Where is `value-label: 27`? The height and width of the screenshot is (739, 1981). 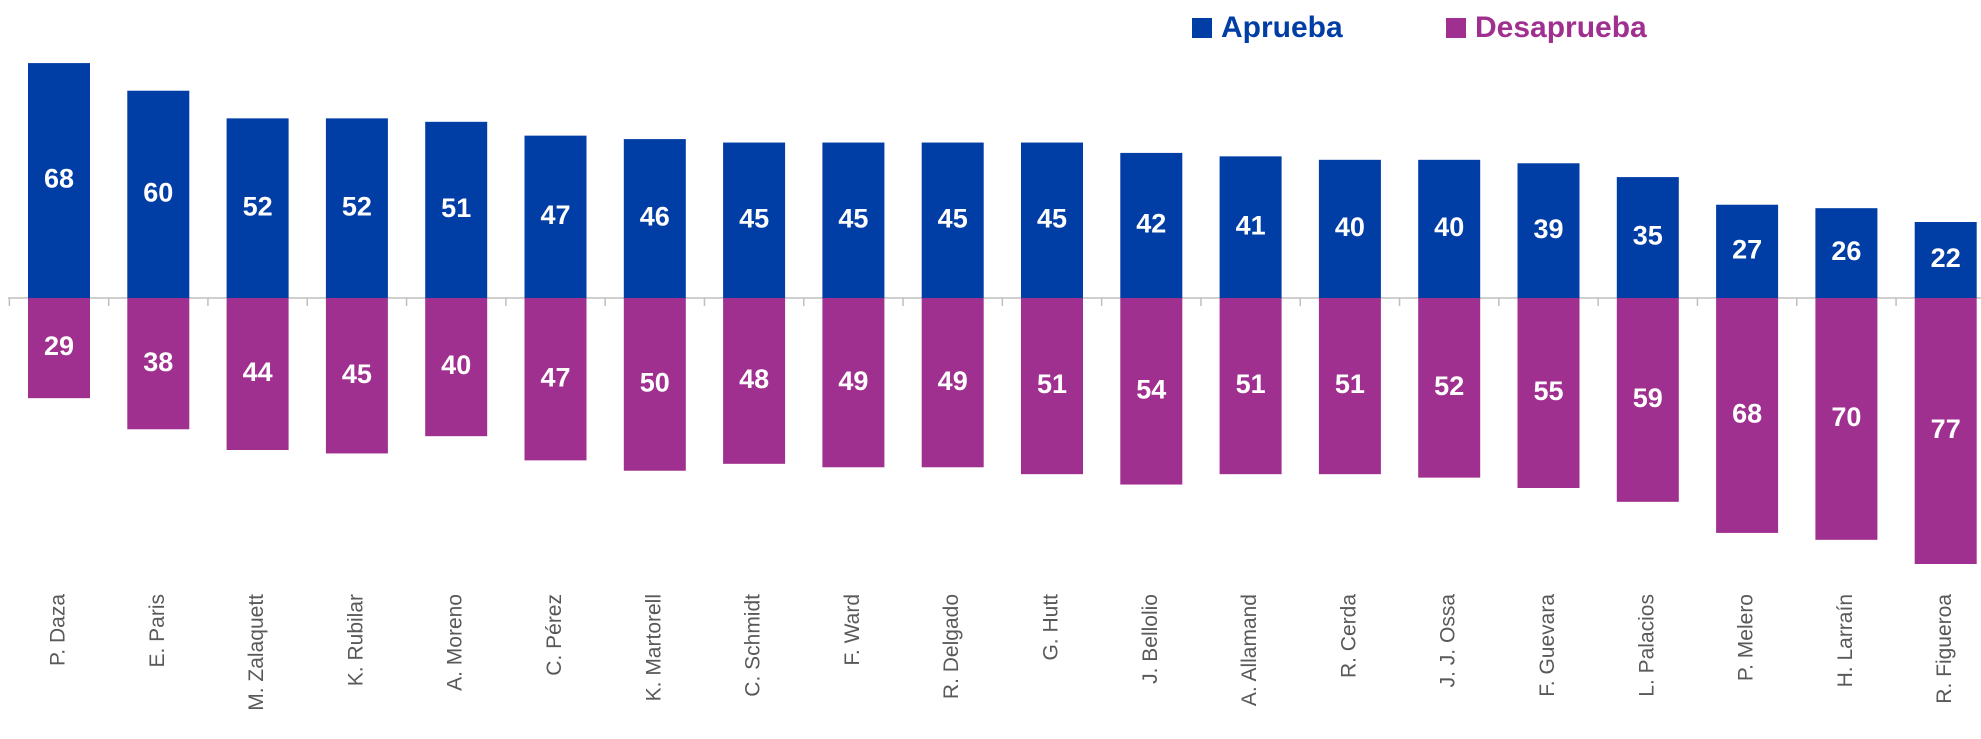 value-label: 27 is located at coordinates (1747, 249).